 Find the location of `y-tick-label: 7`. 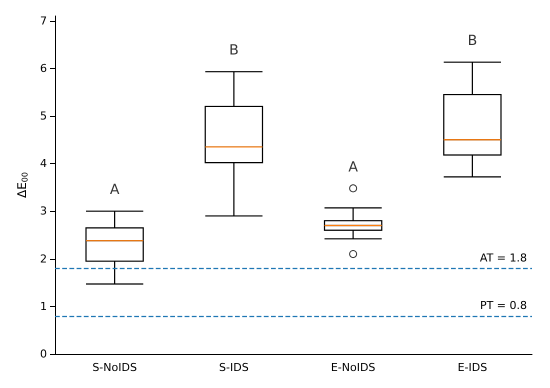

y-tick-label: 7 is located at coordinates (43, 21).